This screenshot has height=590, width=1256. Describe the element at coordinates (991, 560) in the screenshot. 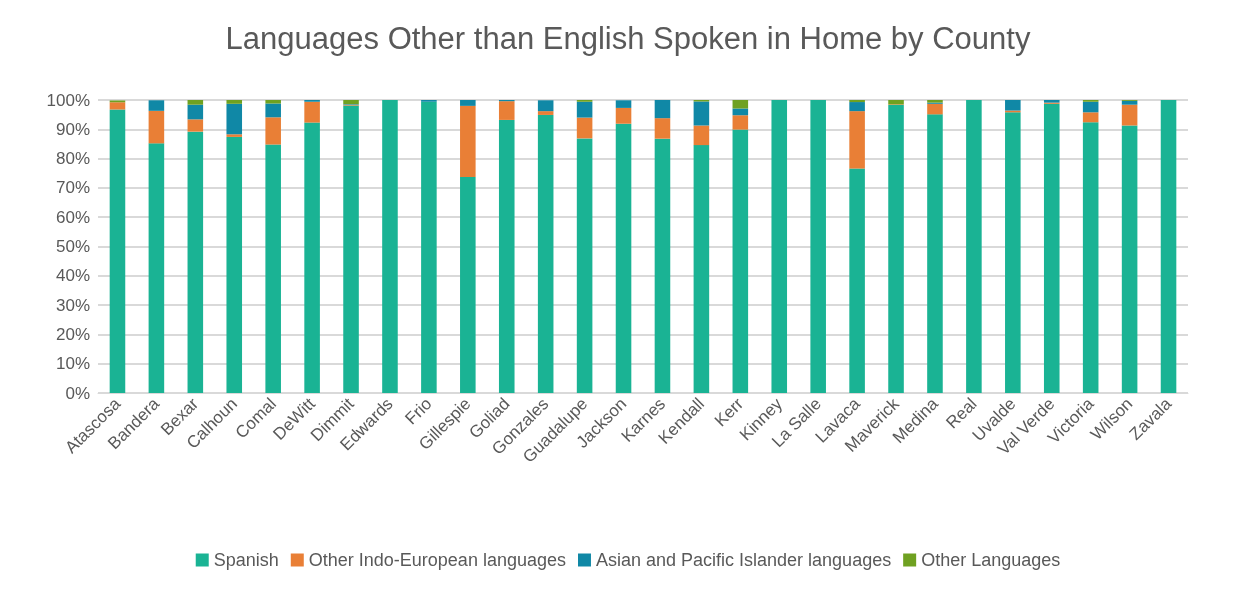

I see `legend-label: Other Languages` at that location.